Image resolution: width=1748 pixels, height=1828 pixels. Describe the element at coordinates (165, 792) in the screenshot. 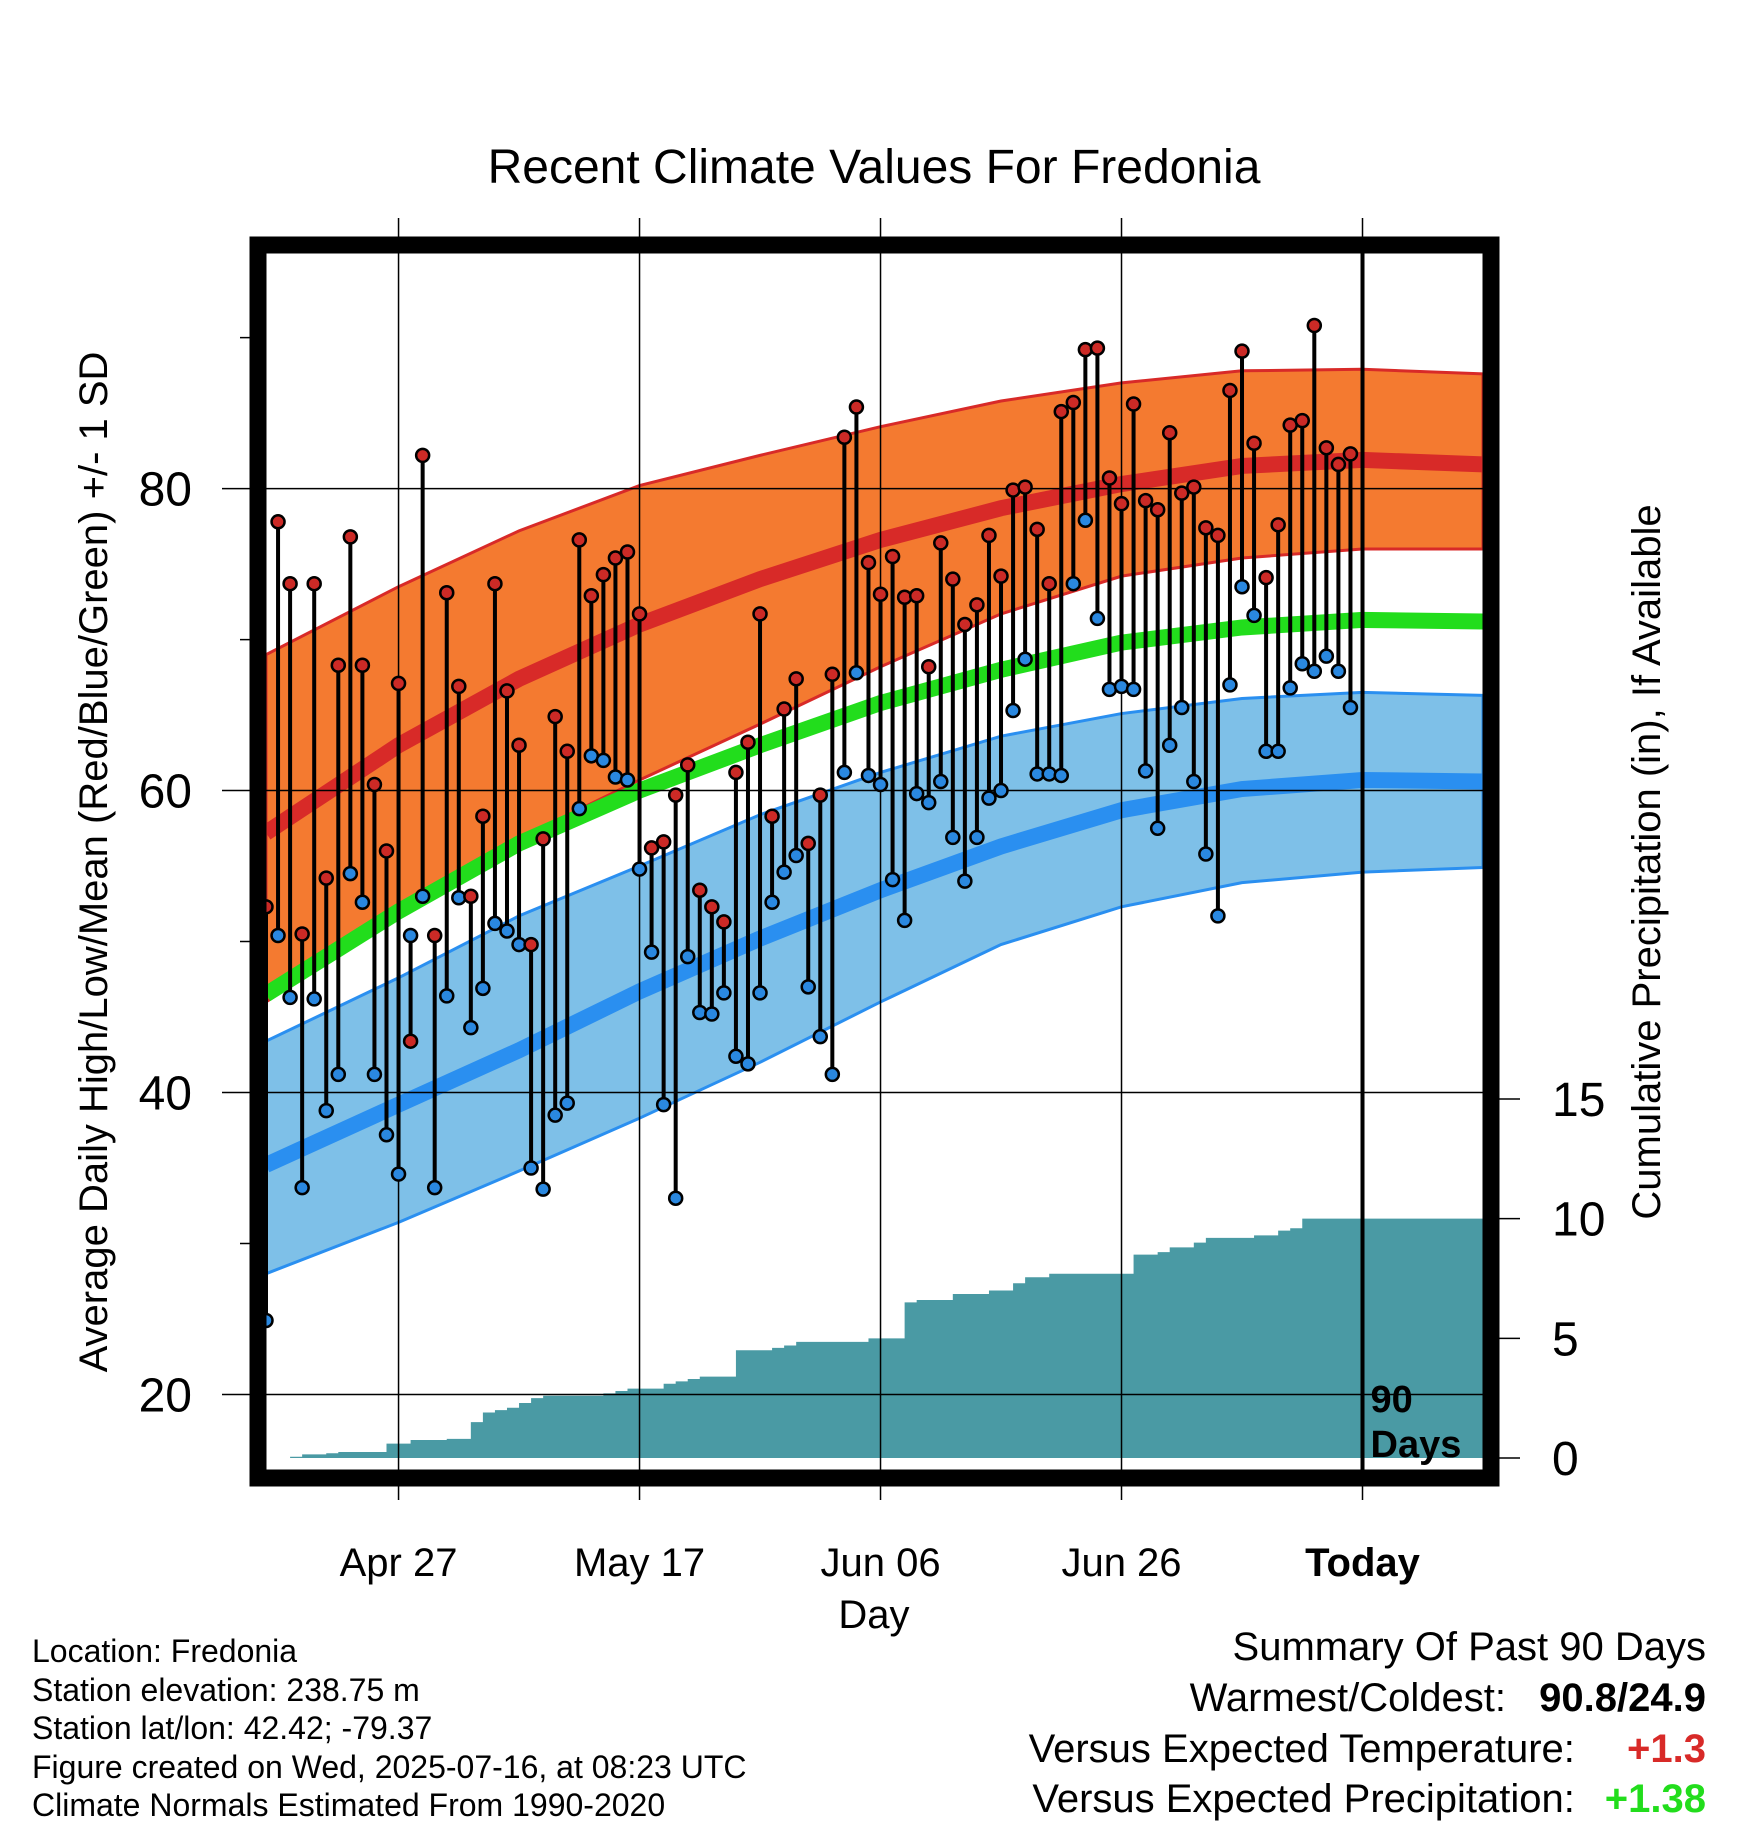

I see `y-tick-label: 60` at that location.